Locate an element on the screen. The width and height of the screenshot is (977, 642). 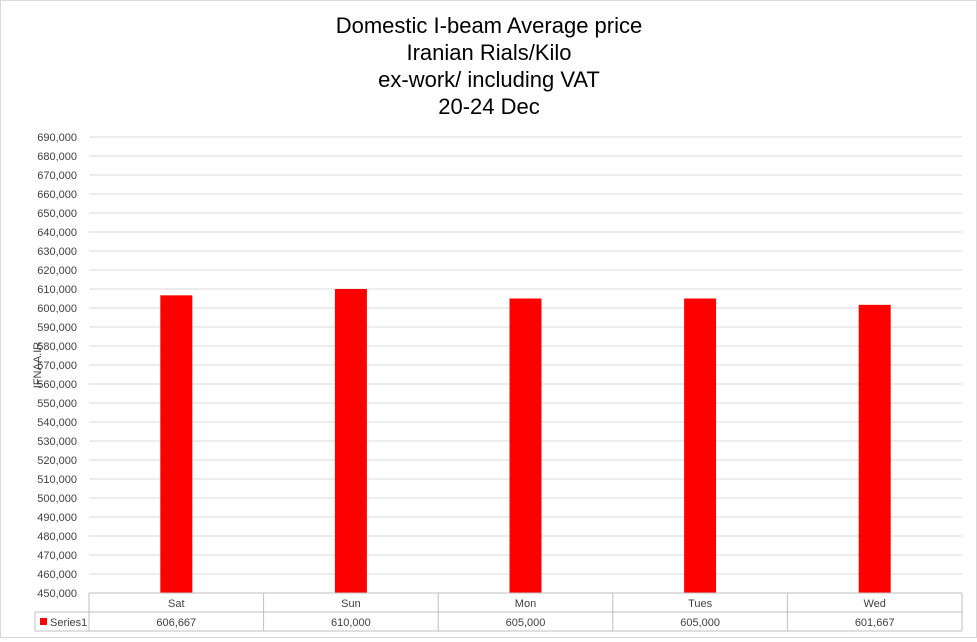
y-tick-label: 650,000 is located at coordinates (57, 214).